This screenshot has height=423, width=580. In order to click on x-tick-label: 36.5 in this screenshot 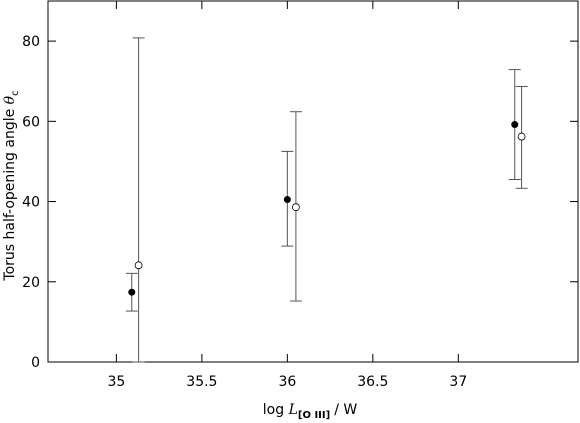, I will do `click(372, 382)`.